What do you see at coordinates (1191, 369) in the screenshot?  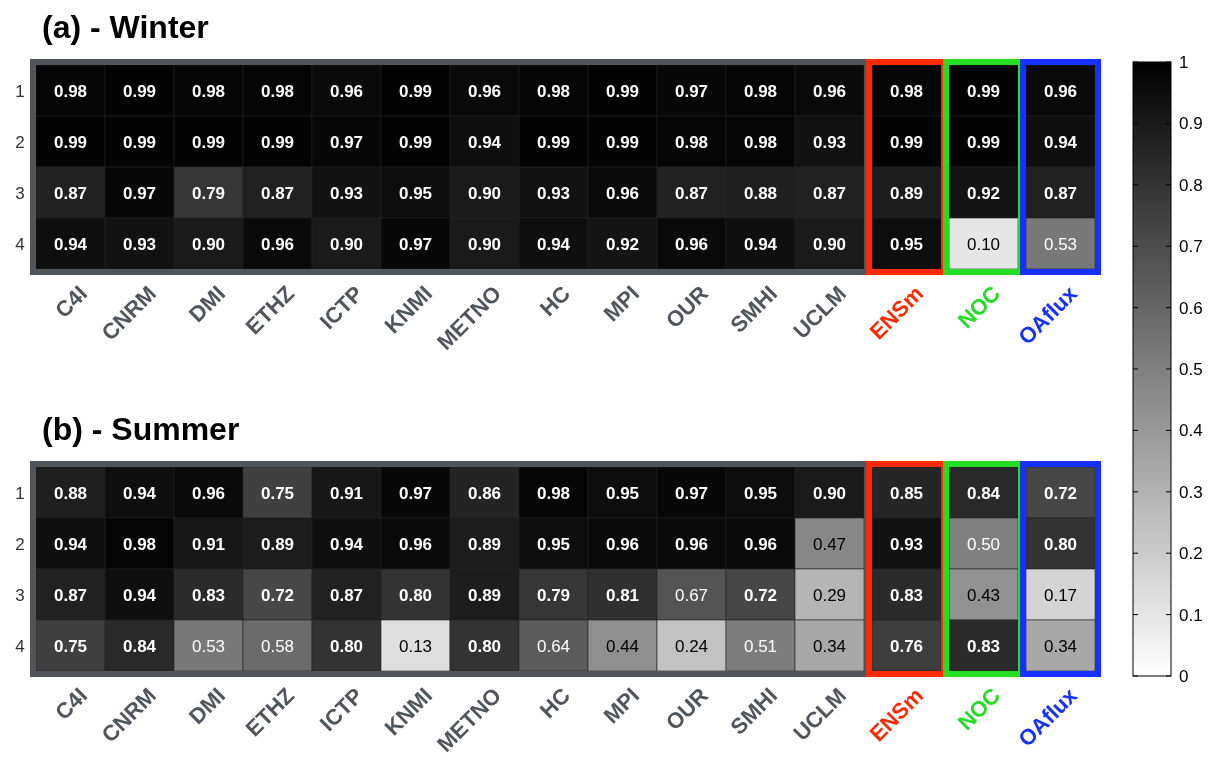 I see `color-bar-label: 0.5` at bounding box center [1191, 369].